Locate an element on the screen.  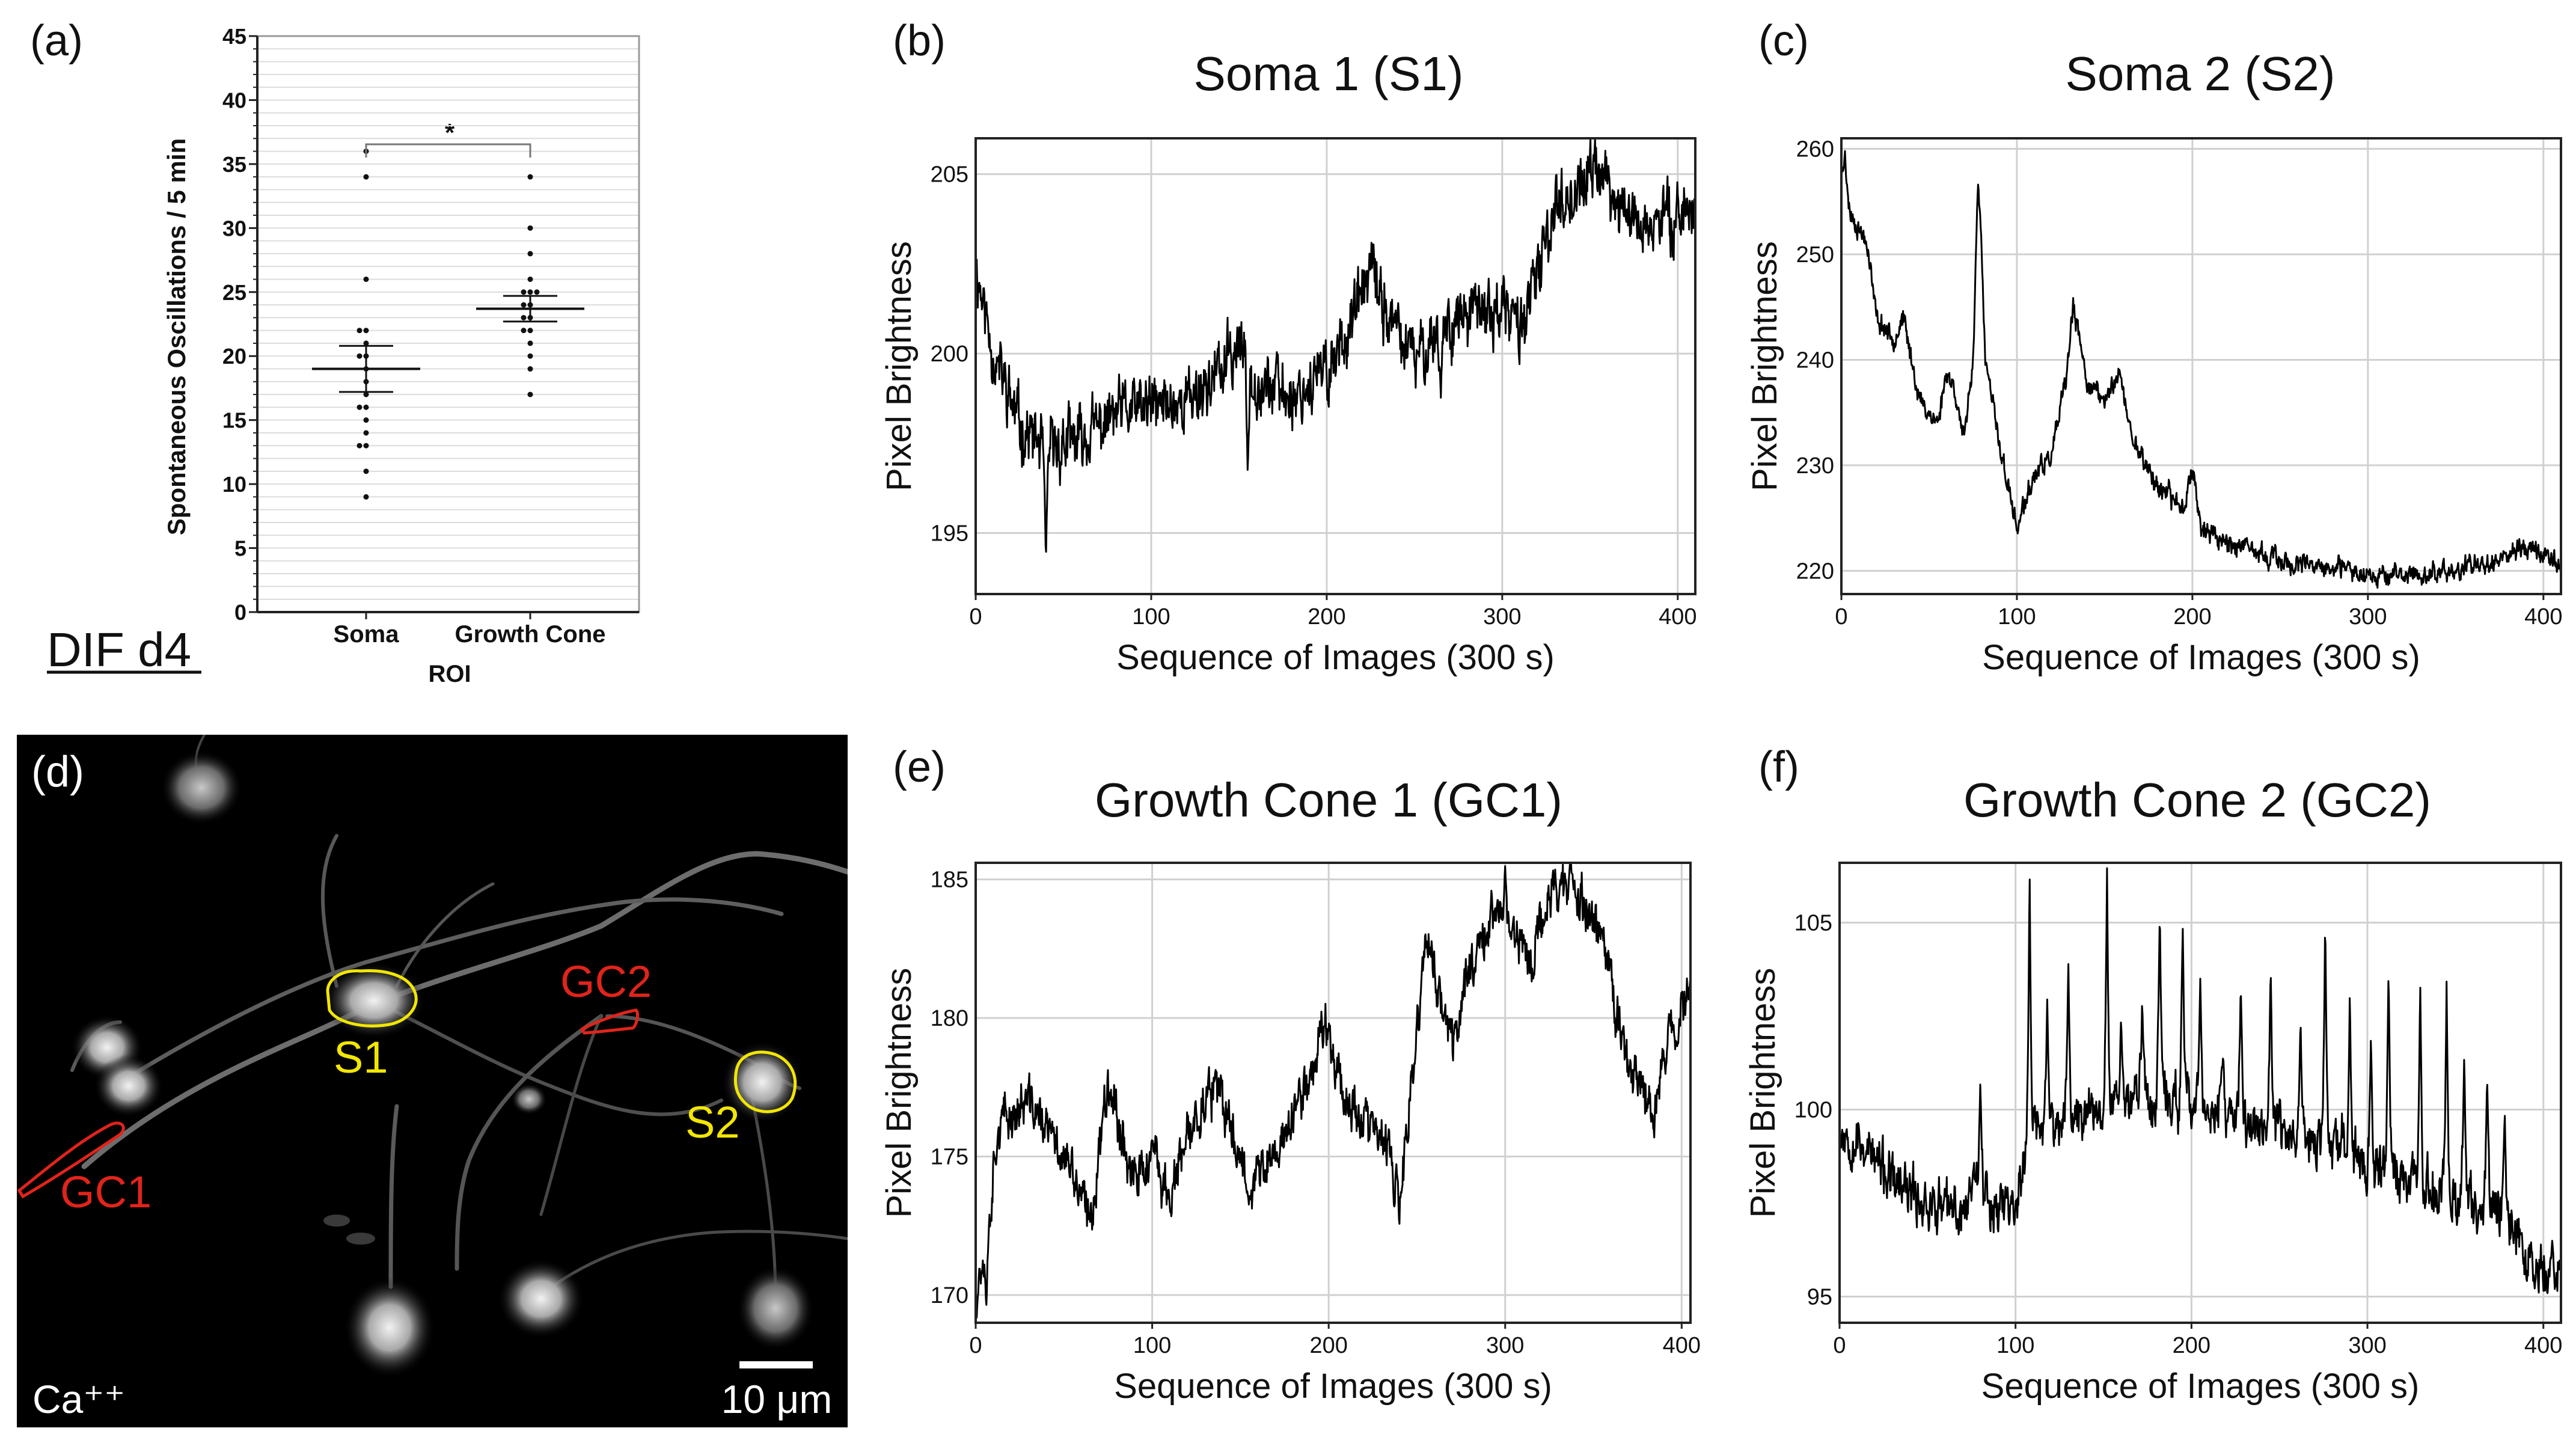
y-tick-label: 10 is located at coordinates (234, 485).